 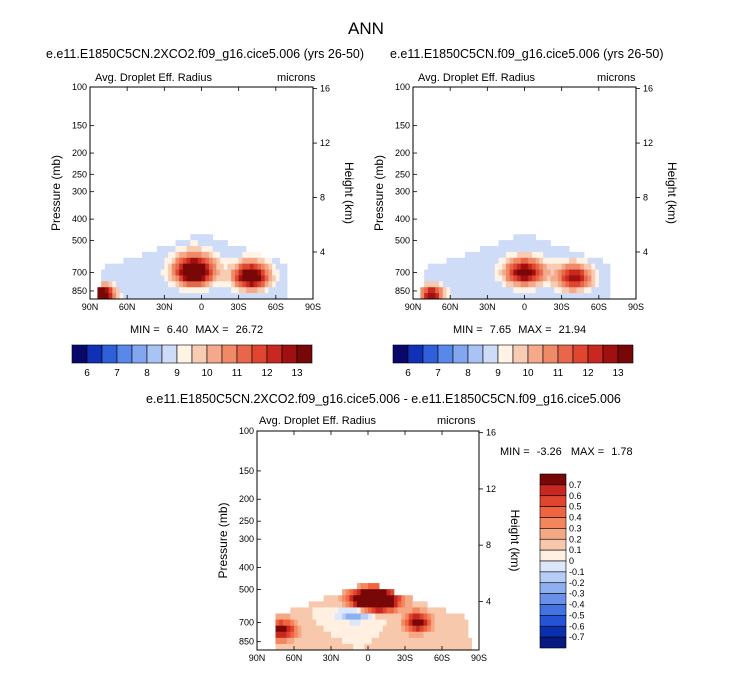 I want to click on panel-2-field, so click(x=515, y=267).